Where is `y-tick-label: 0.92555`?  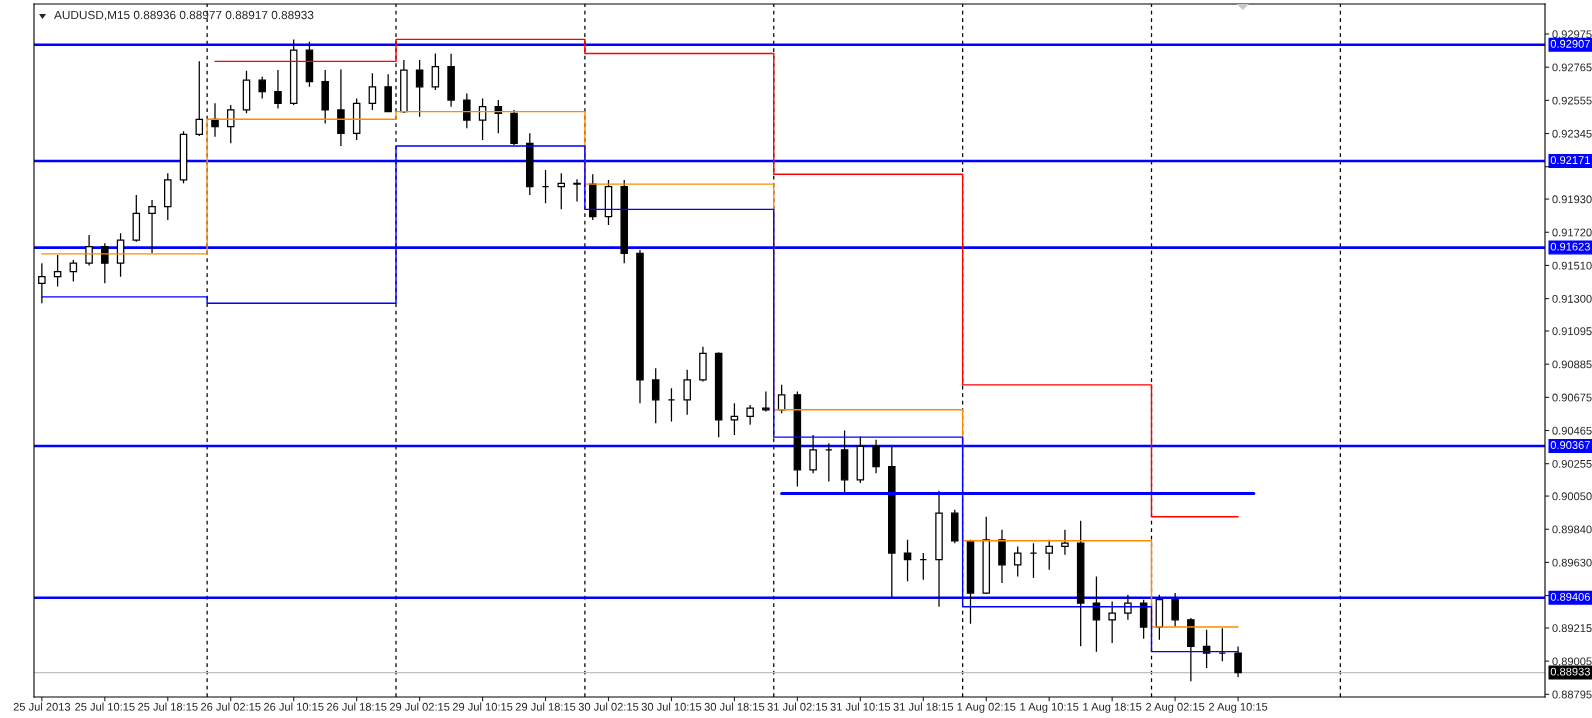 y-tick-label: 0.92555 is located at coordinates (1572, 100).